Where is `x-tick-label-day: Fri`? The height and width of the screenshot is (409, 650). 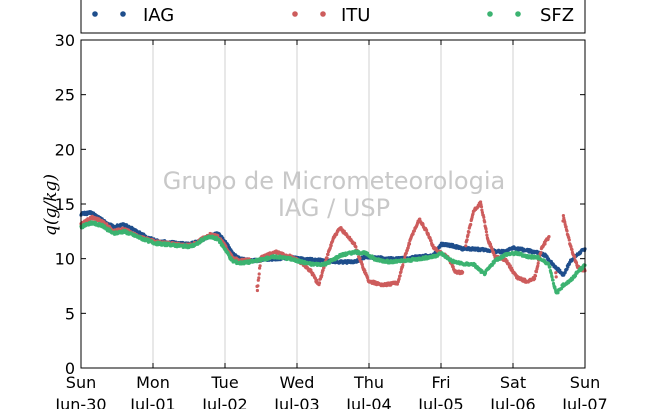 x-tick-label-day: Fri is located at coordinates (440, 382).